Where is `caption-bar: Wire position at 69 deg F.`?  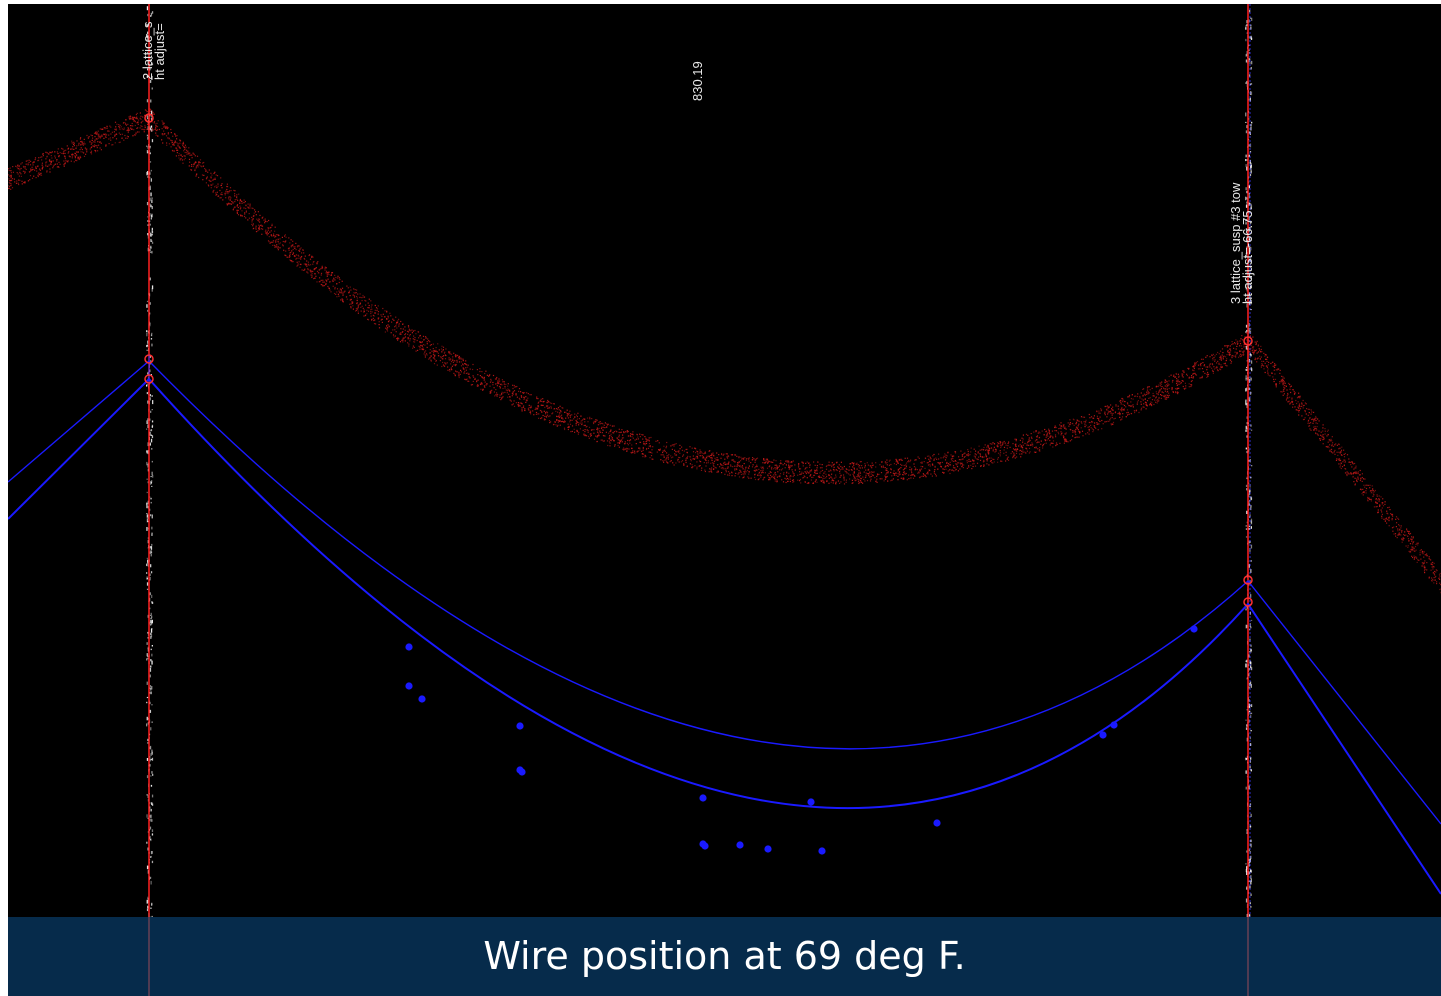 caption-bar: Wire position at 69 deg F. is located at coordinates (724, 956).